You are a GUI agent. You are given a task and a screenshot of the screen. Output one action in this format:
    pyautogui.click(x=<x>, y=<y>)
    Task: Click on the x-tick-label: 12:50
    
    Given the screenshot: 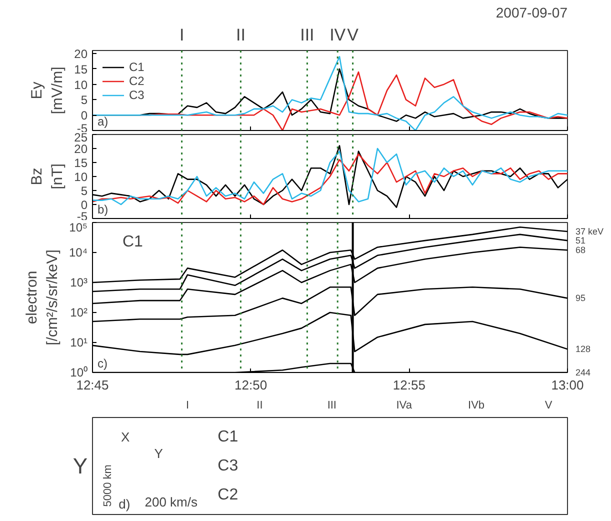 What is the action you would take?
    pyautogui.click(x=251, y=385)
    